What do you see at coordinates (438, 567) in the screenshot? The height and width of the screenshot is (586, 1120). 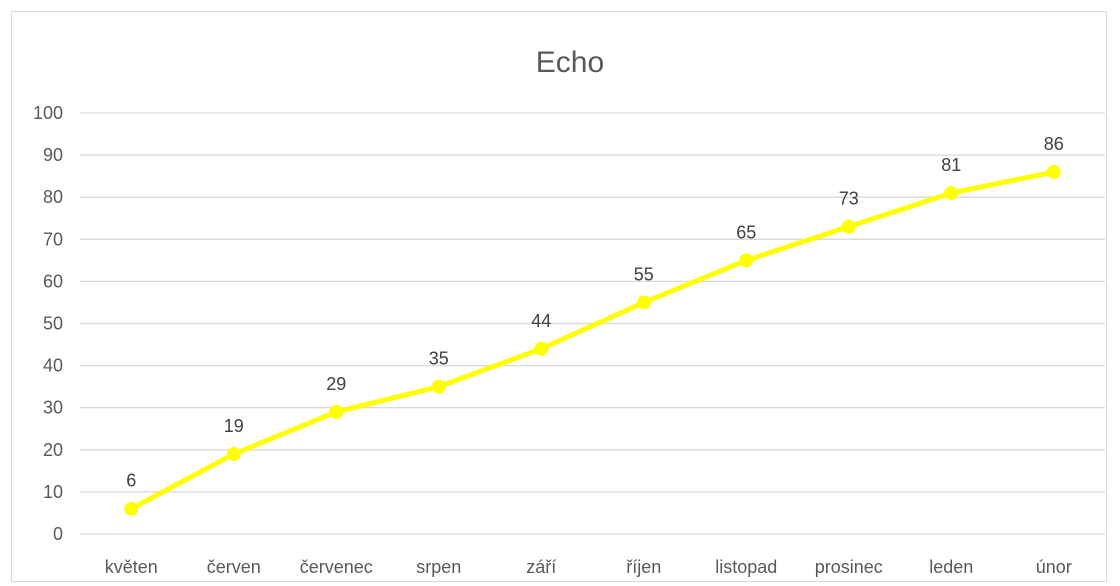 I see `x-tick-label: srpen` at bounding box center [438, 567].